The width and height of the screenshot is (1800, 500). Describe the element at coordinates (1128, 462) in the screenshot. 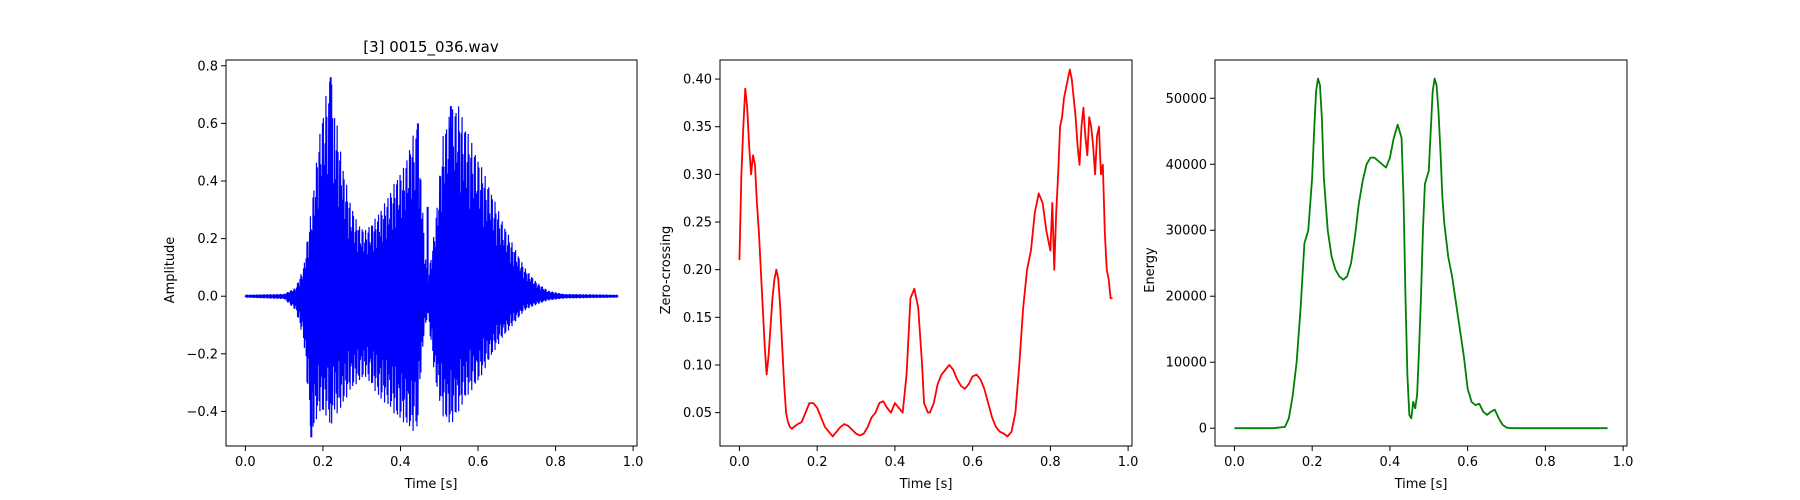

I see `zero-crossing-x-tick-label: 1.0` at that location.